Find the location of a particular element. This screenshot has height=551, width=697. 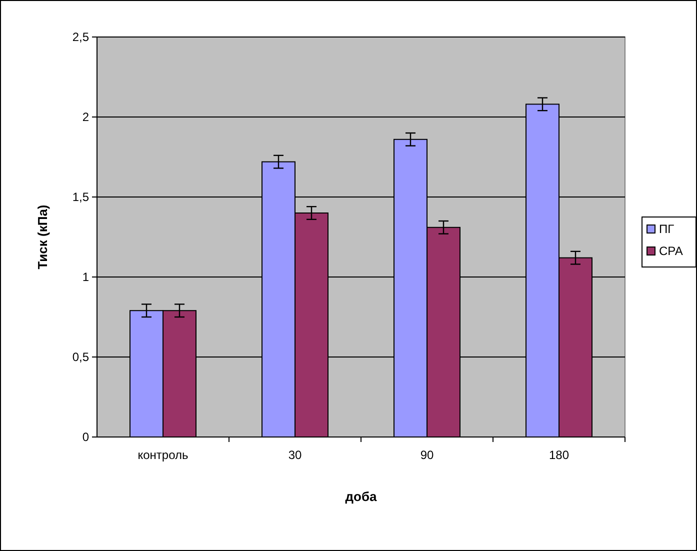

x-tick-label: контроль is located at coordinates (163, 455).